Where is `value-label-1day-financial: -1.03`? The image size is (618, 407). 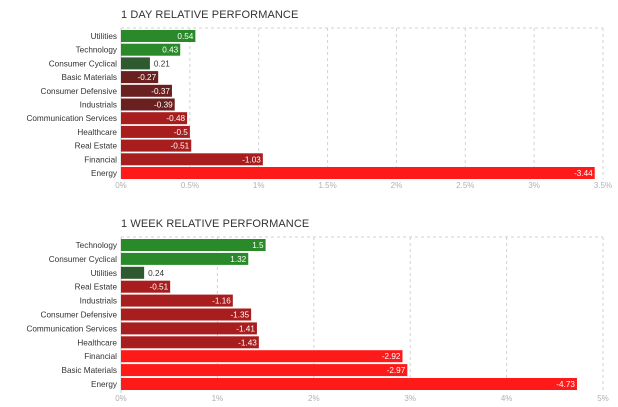 value-label-1day-financial: -1.03 is located at coordinates (251, 159).